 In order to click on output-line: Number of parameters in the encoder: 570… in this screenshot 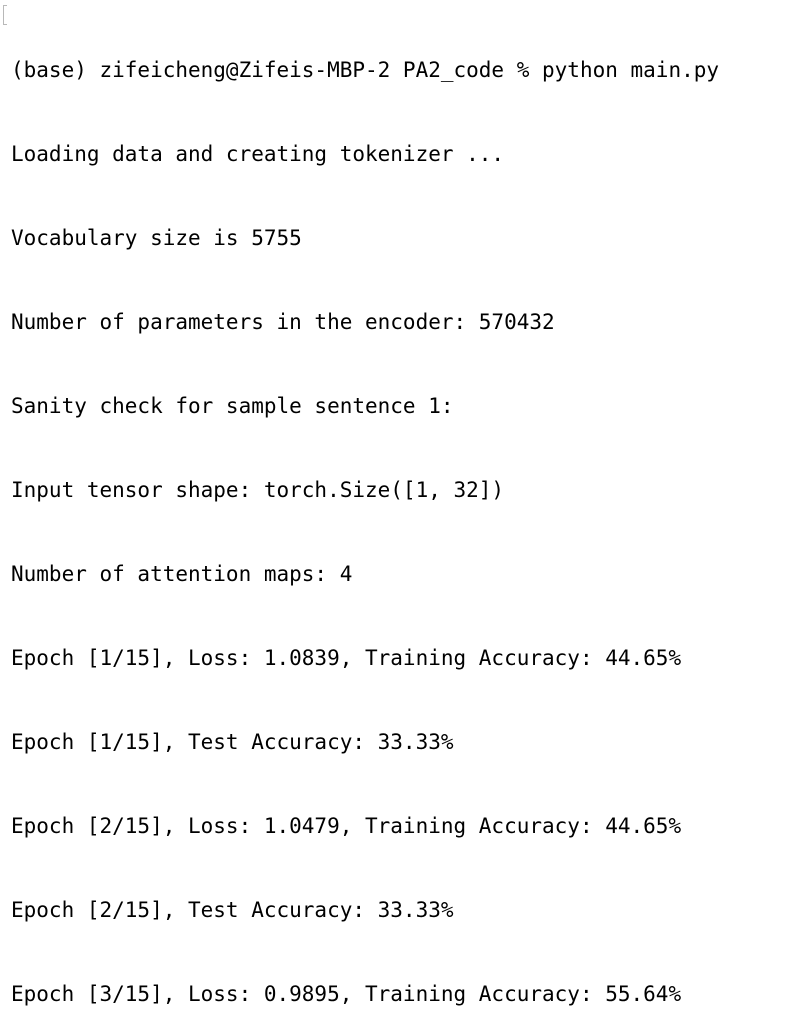, I will do `click(283, 322)`.